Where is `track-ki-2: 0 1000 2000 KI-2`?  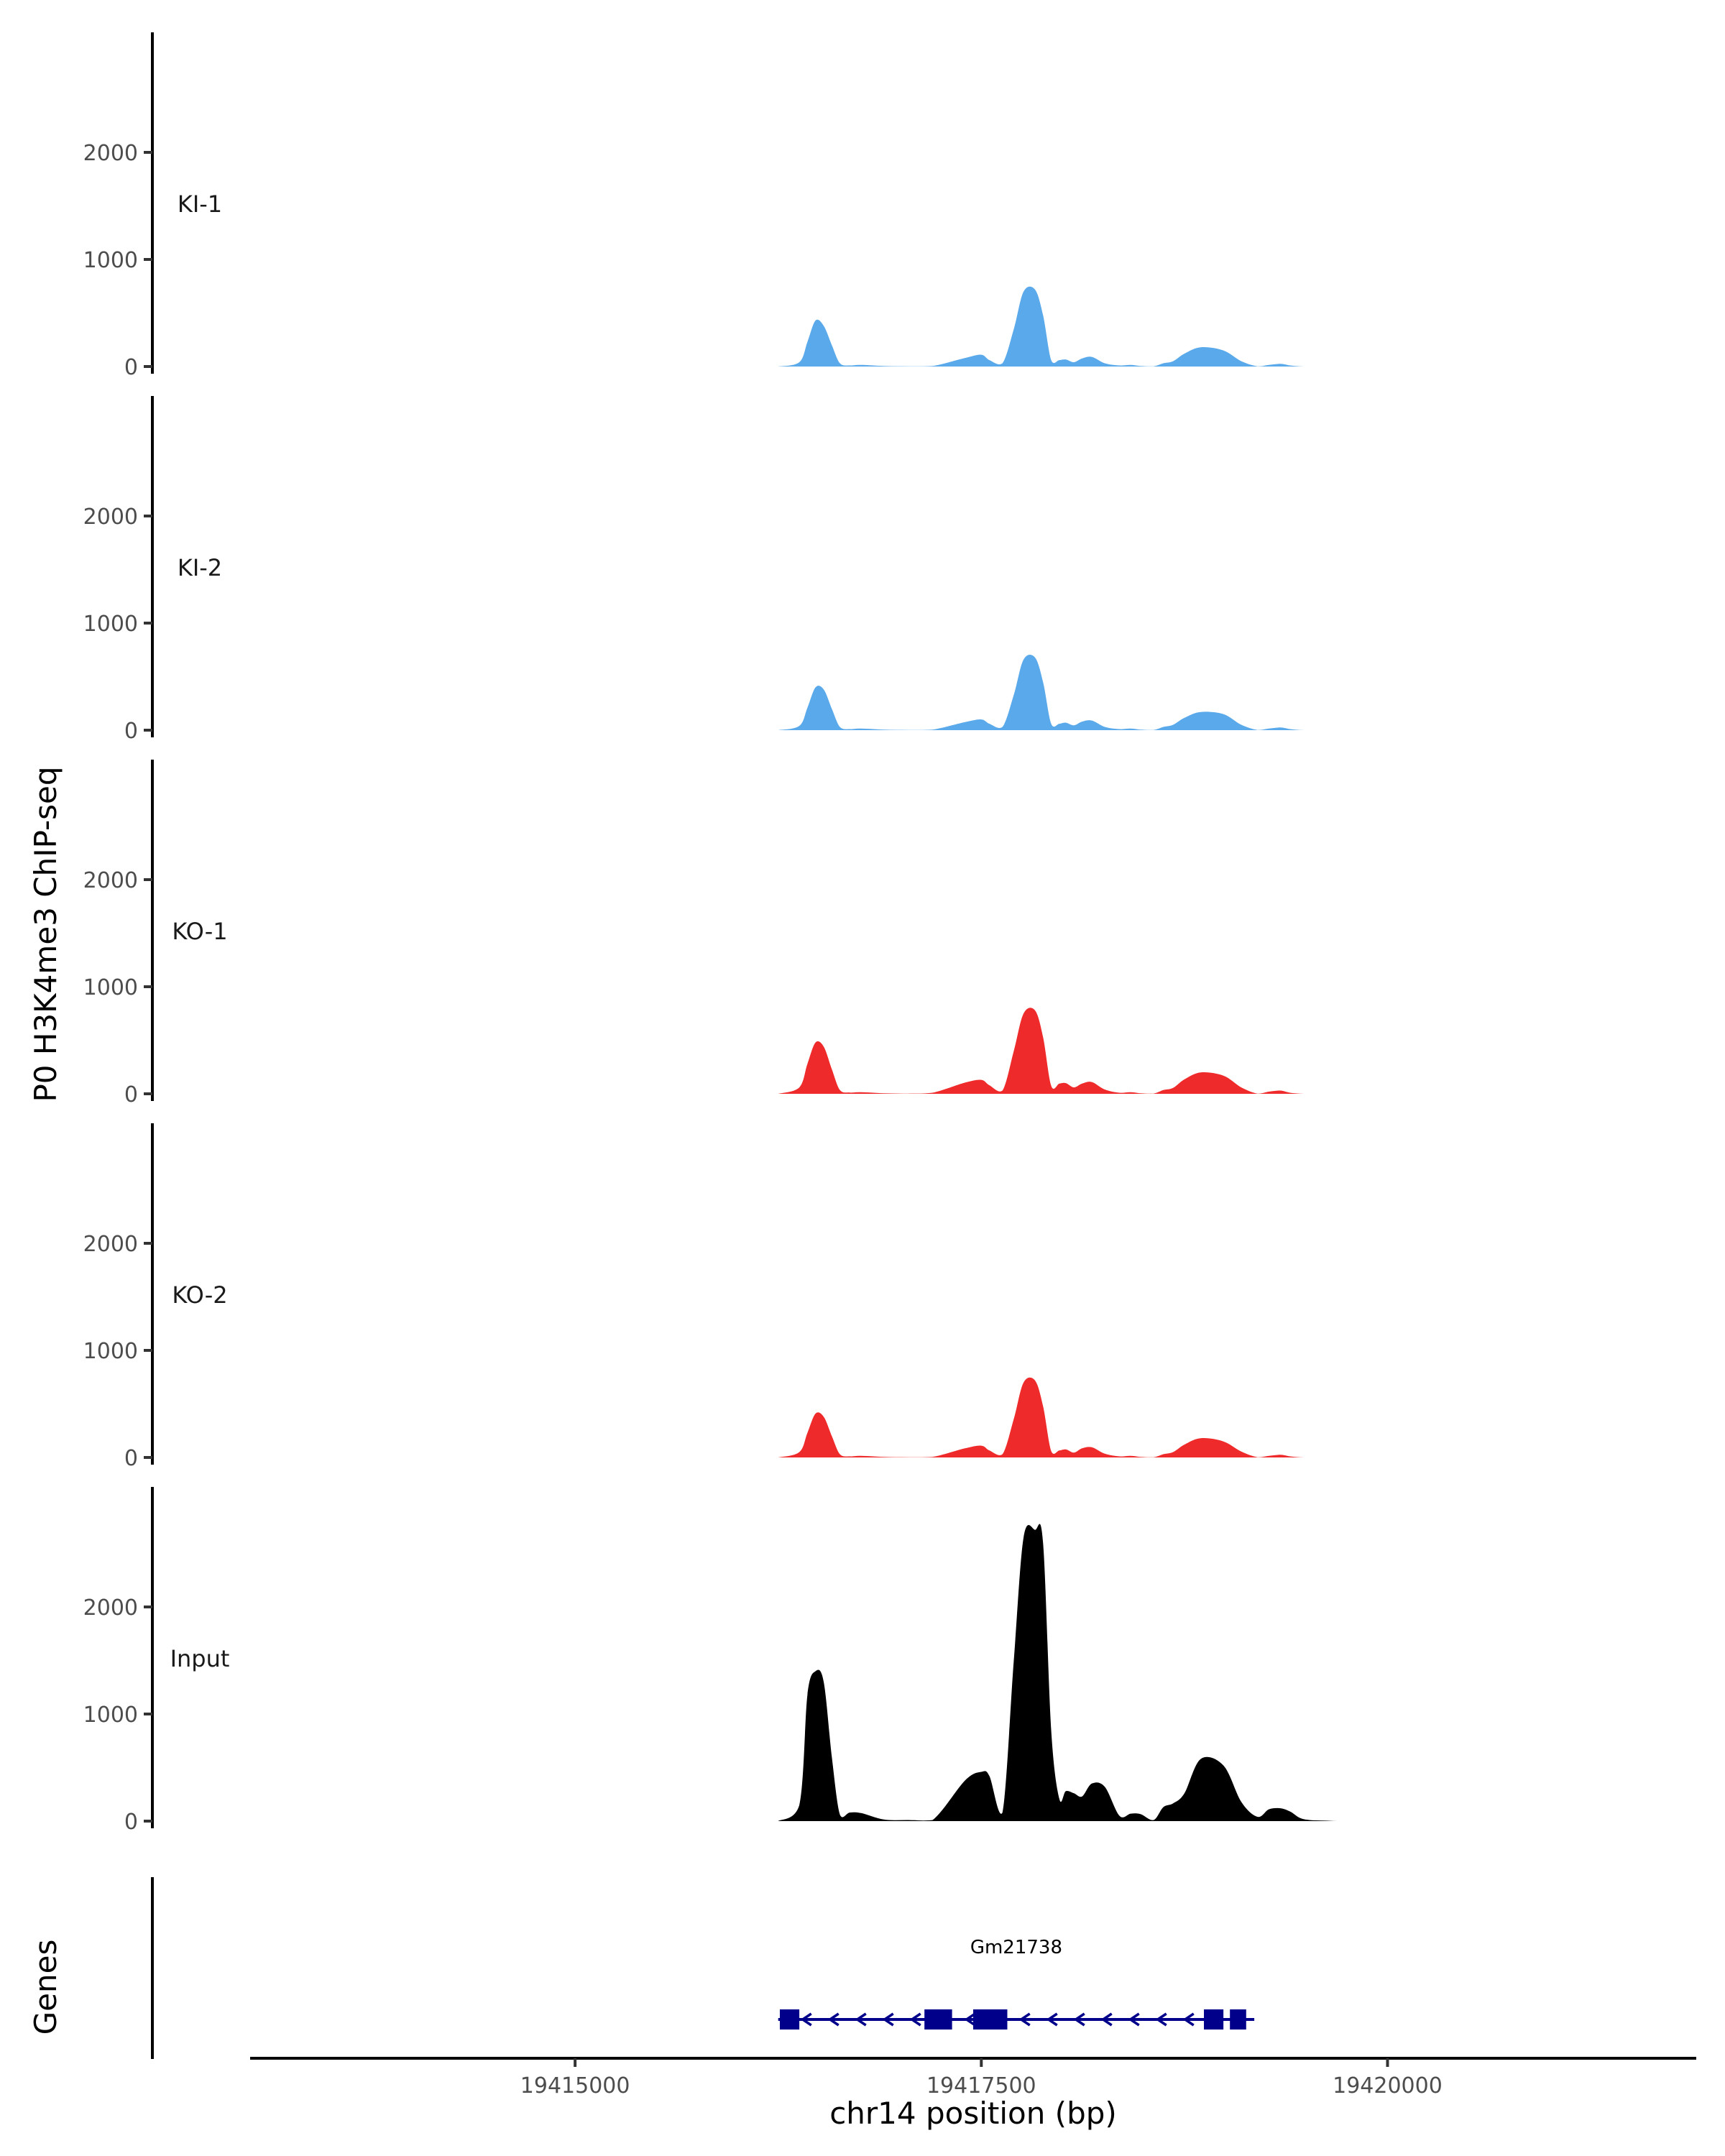 track-ki-2: 0 1000 2000 KI-2 is located at coordinates (749, 570).